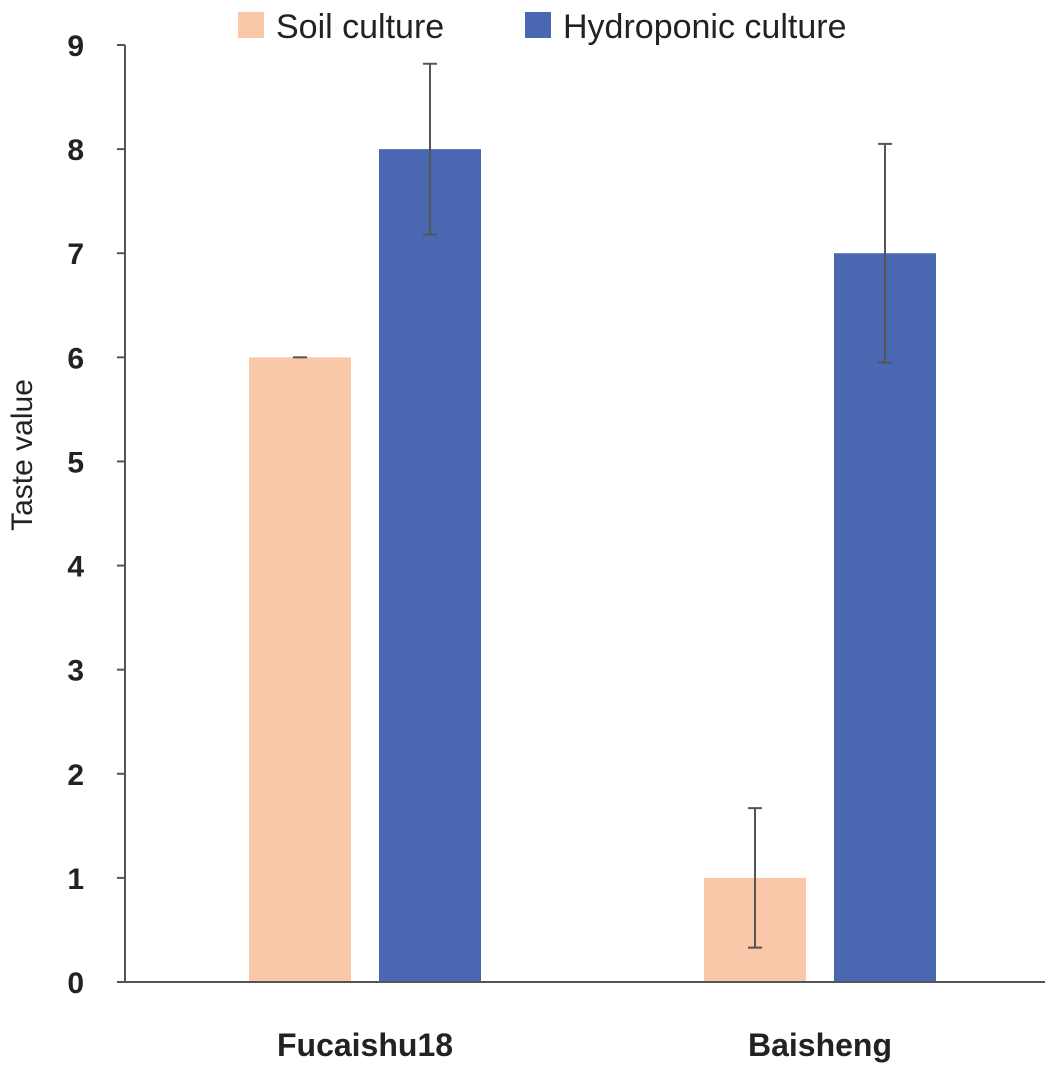 This screenshot has width=1050, height=1075. What do you see at coordinates (75, 983) in the screenshot?
I see `y-tick-label: 0` at bounding box center [75, 983].